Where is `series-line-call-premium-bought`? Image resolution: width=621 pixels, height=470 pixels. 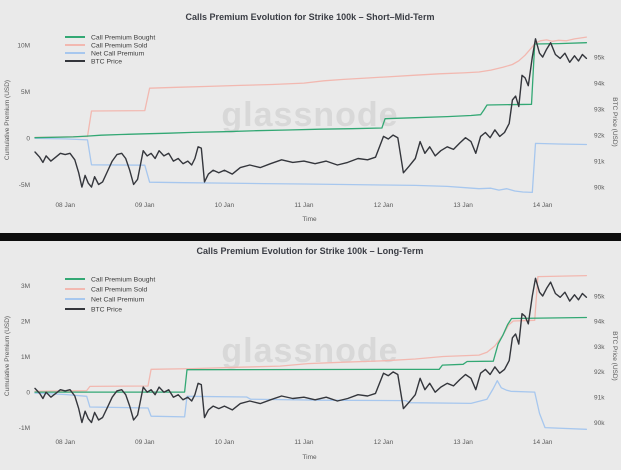
series-line-call-premium-bought is located at coordinates (311, 354).